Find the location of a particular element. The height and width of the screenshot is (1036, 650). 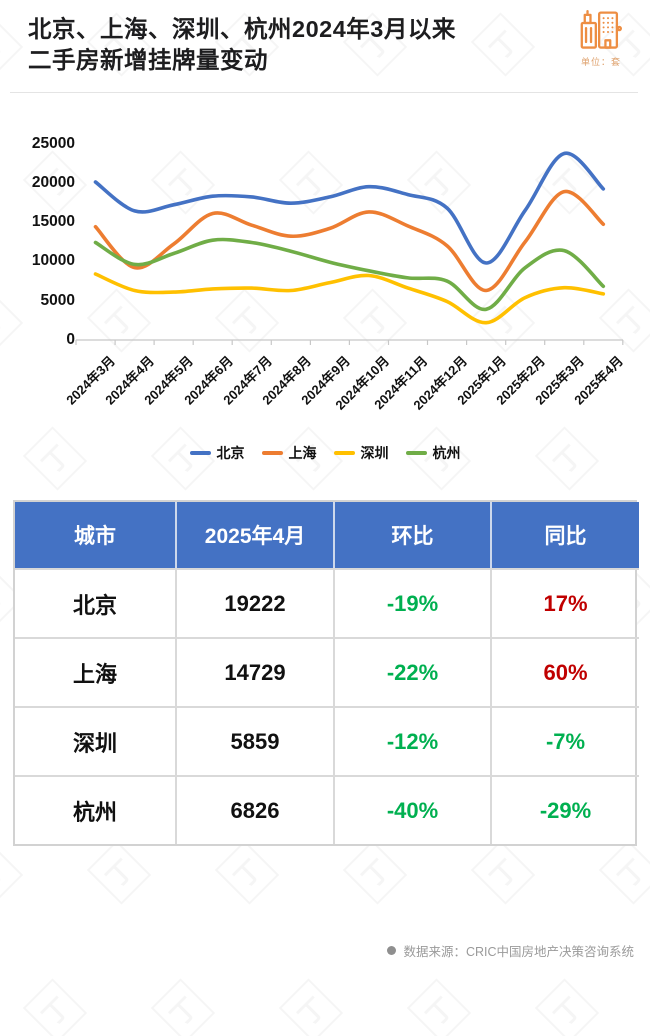

cell-yoy: -29% is located at coordinates (565, 809).